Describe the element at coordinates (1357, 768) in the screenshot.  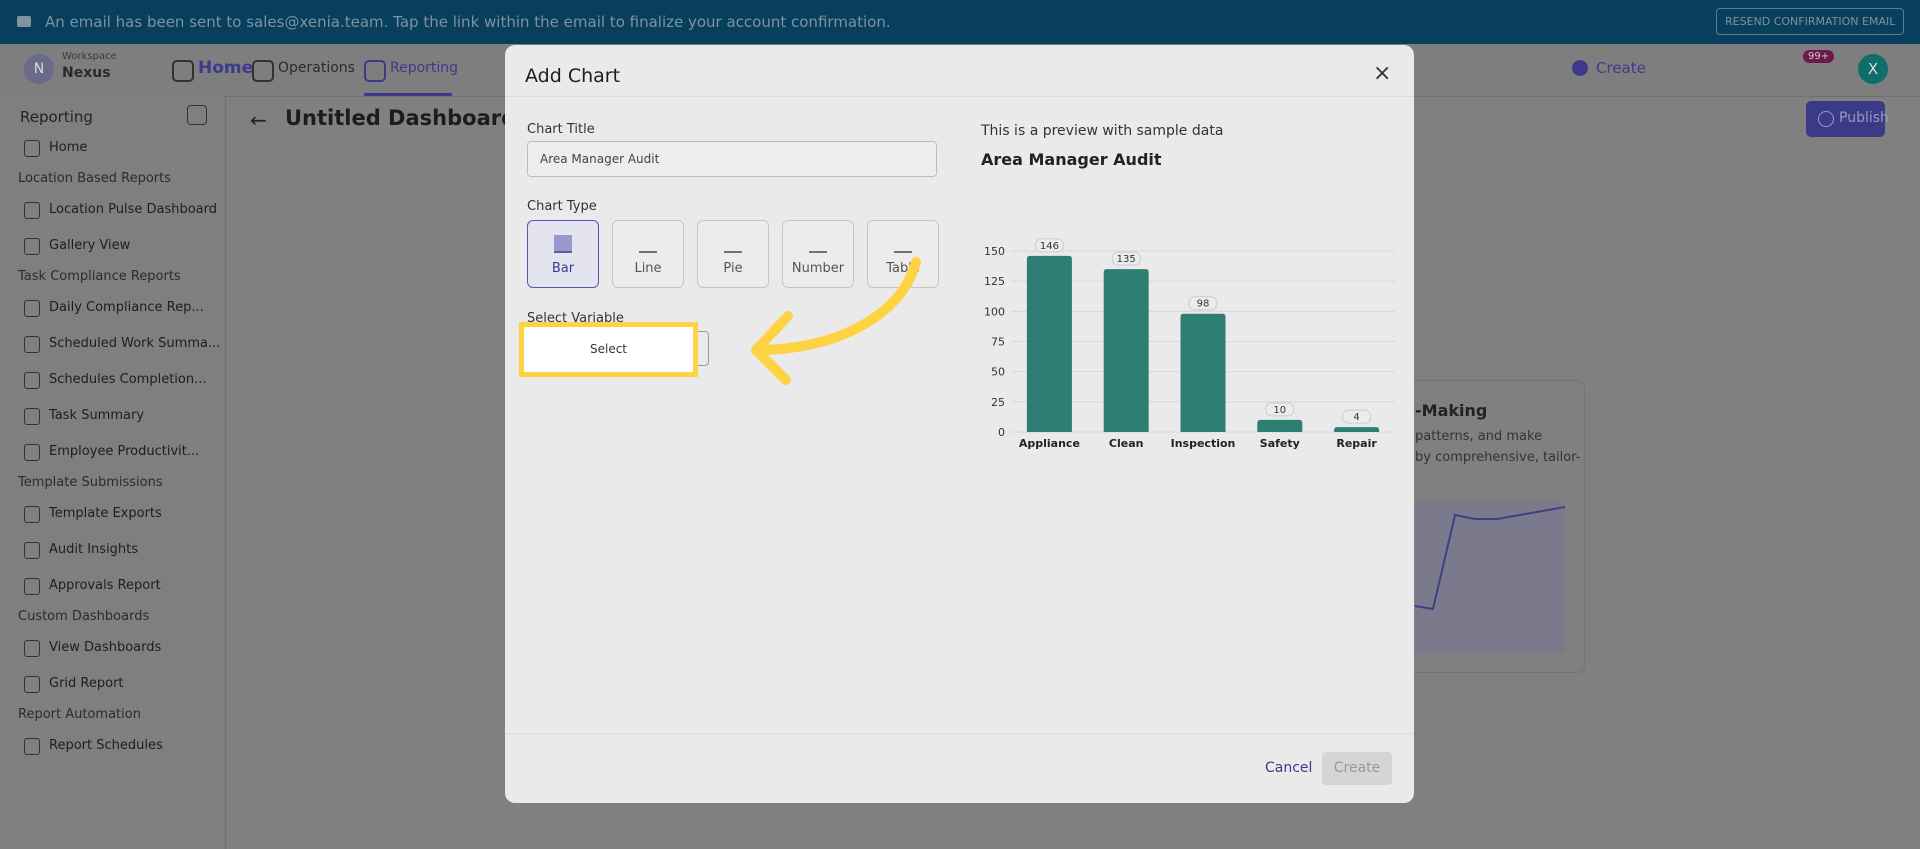
I see `create-chart-button: Create` at that location.